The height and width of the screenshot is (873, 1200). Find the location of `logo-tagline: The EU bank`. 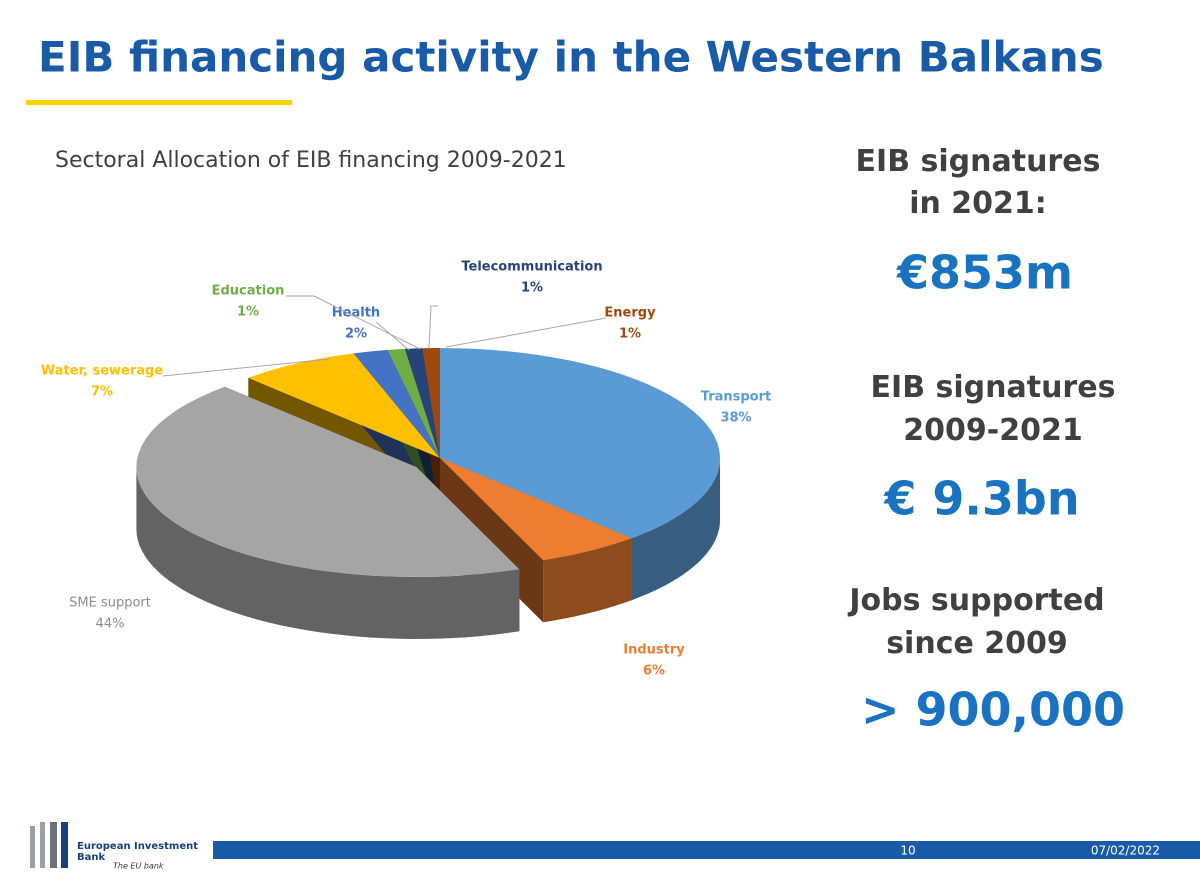

logo-tagline: The EU bank is located at coordinates (138, 866).